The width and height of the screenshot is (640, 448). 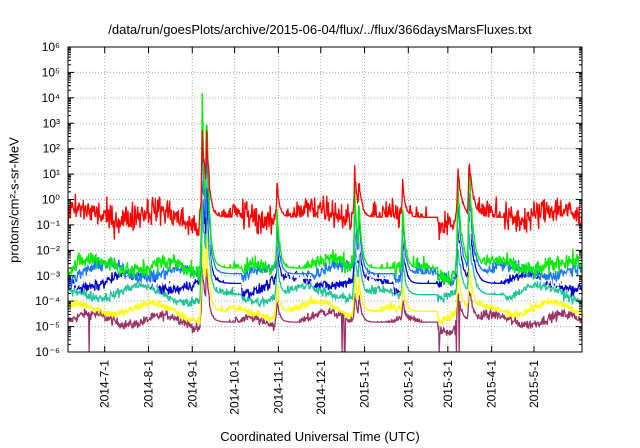 What do you see at coordinates (148, 384) in the screenshot?
I see `x-tick-label: 2014-8-1` at bounding box center [148, 384].